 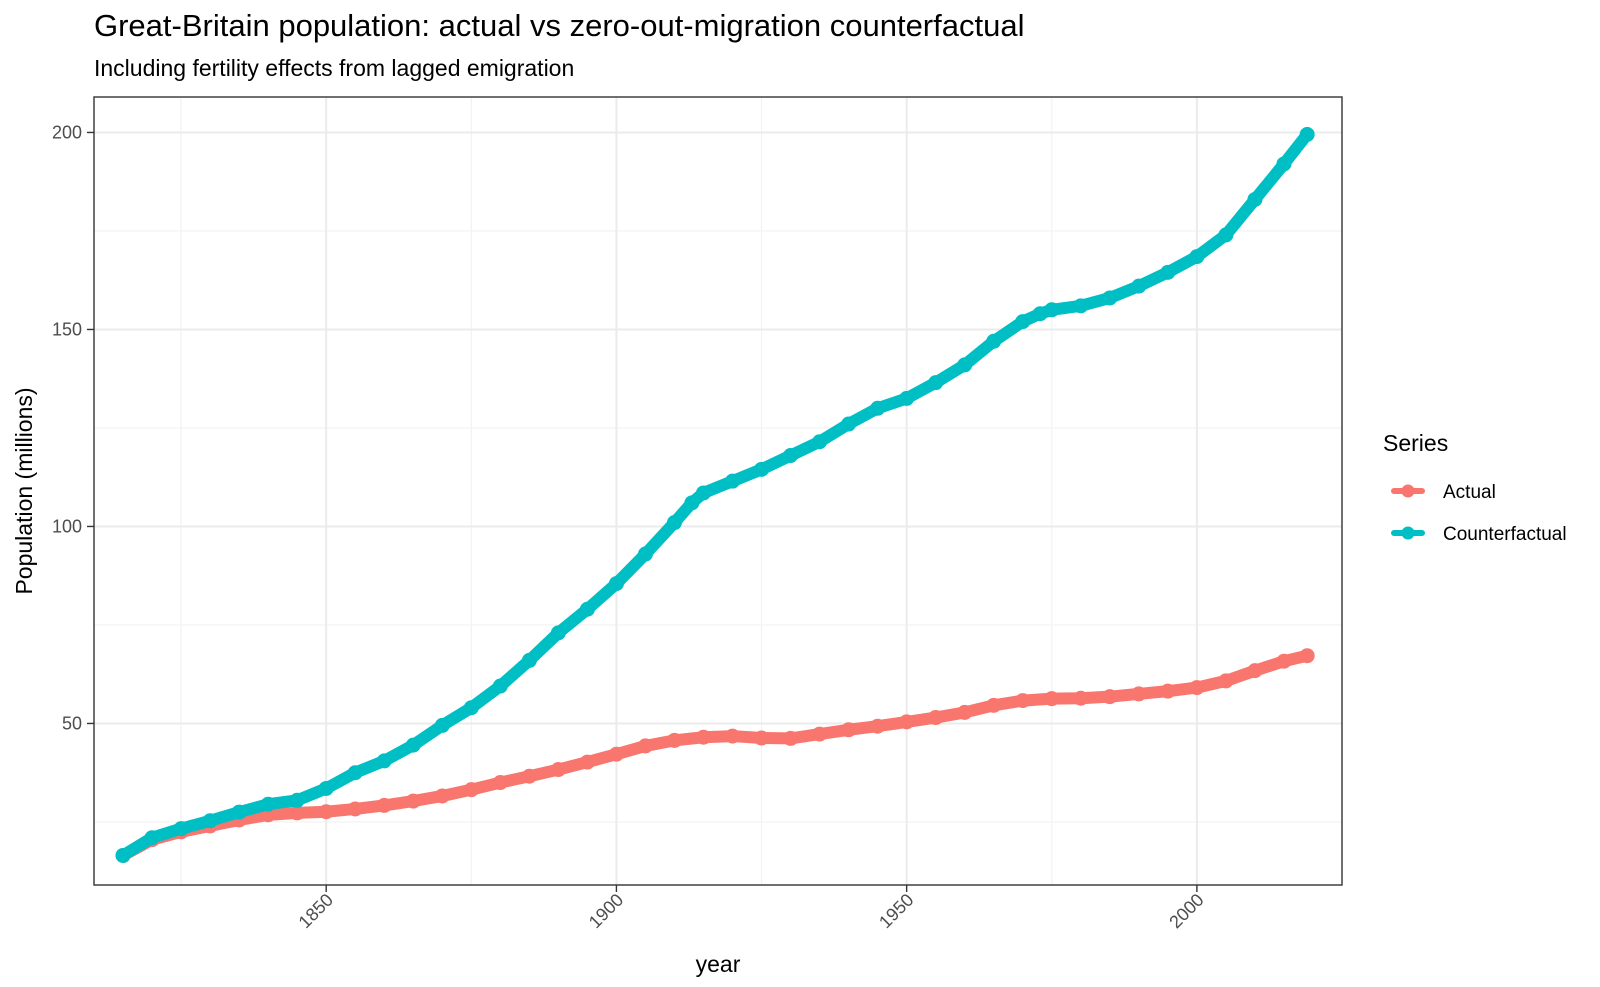 I want to click on x-tick-label: 1900, so click(x=606, y=911).